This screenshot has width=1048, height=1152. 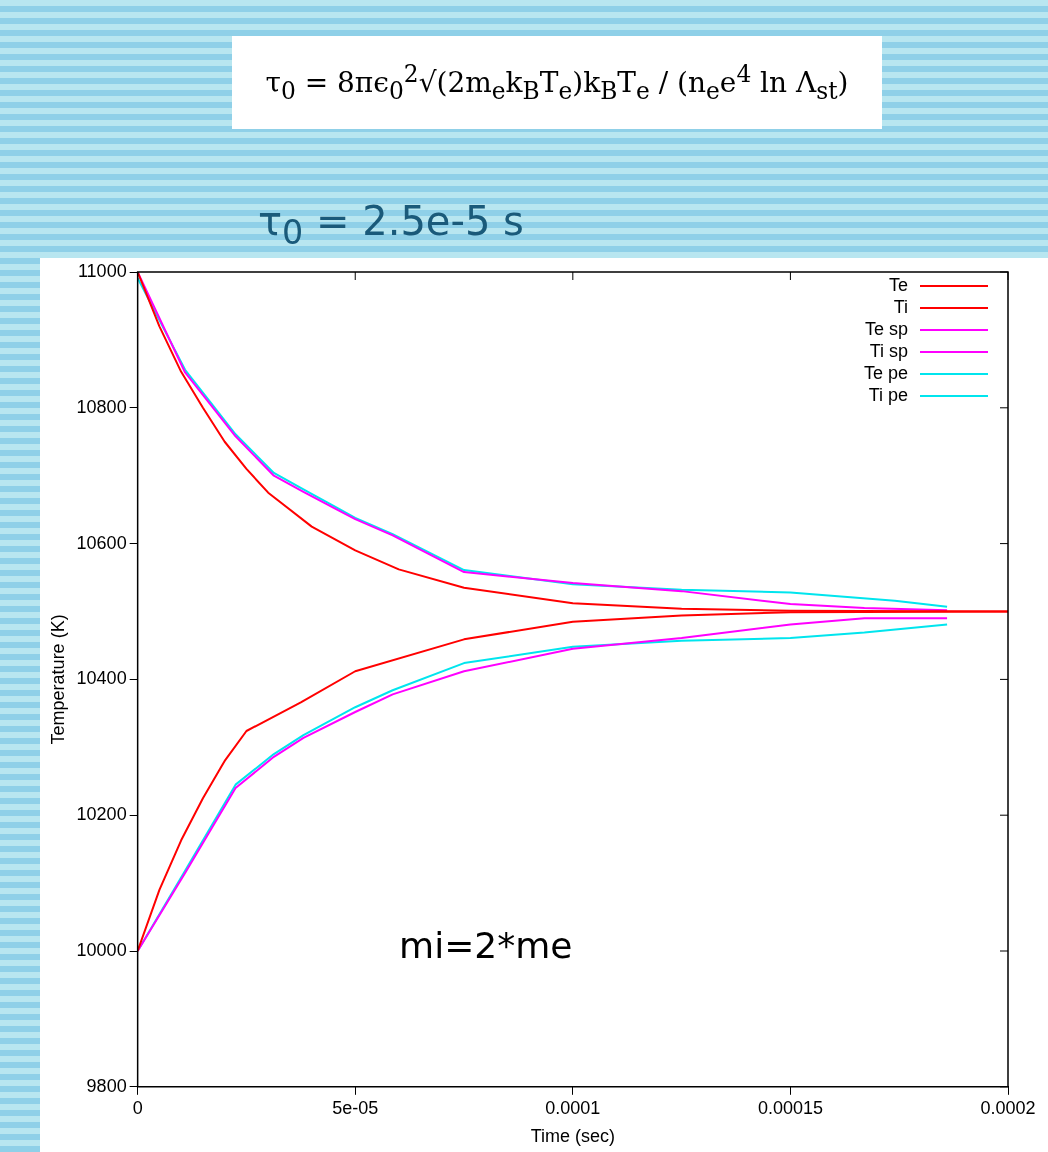 What do you see at coordinates (557, 82) in the screenshot?
I see `chart-title: τ$_{0}$ = 8πϵ$_{0}$$^{2}$√(2m$_{e}$k$_{B}$T$_{e}$)k$_{B}$T$_{e}$ / (n$_{e}$e$^{4}$ ln Λ$_{st}$)` at bounding box center [557, 82].